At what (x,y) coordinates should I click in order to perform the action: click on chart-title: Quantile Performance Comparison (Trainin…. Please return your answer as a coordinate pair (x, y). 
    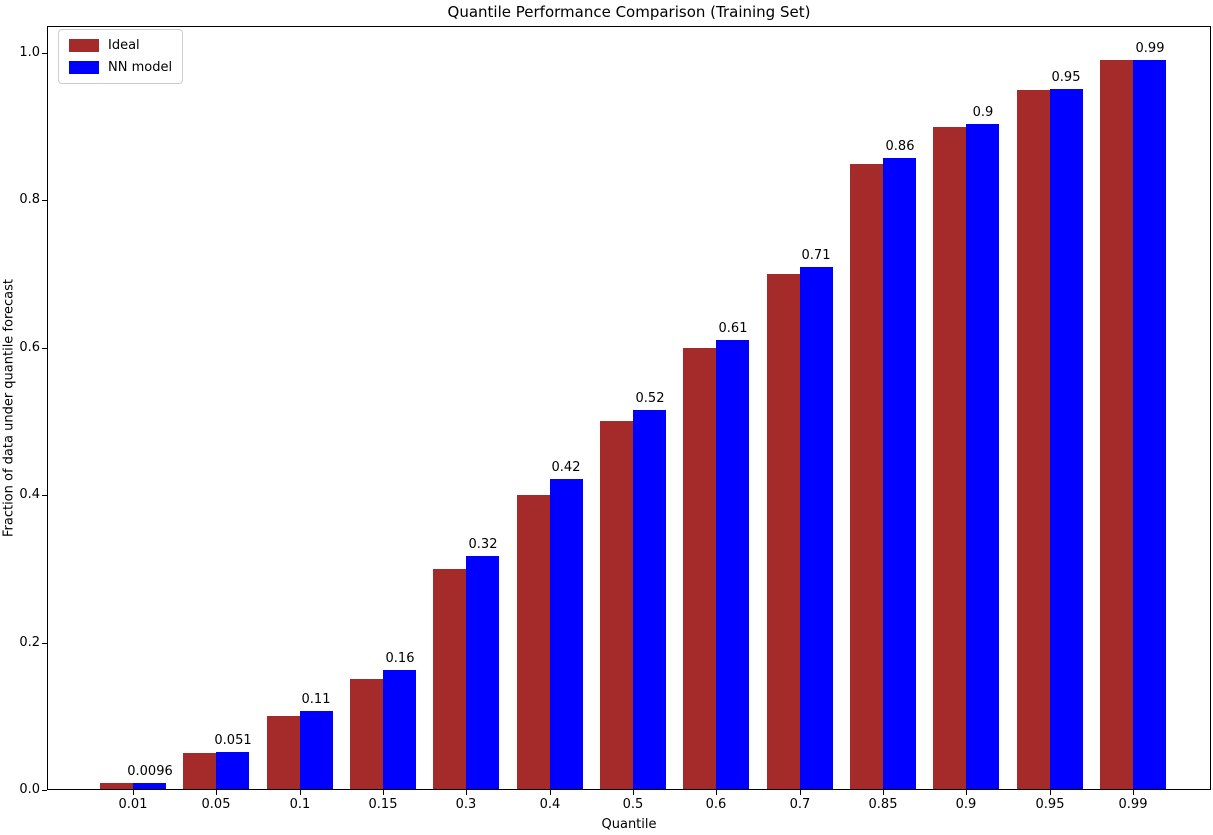
    Looking at the image, I should click on (629, 12).